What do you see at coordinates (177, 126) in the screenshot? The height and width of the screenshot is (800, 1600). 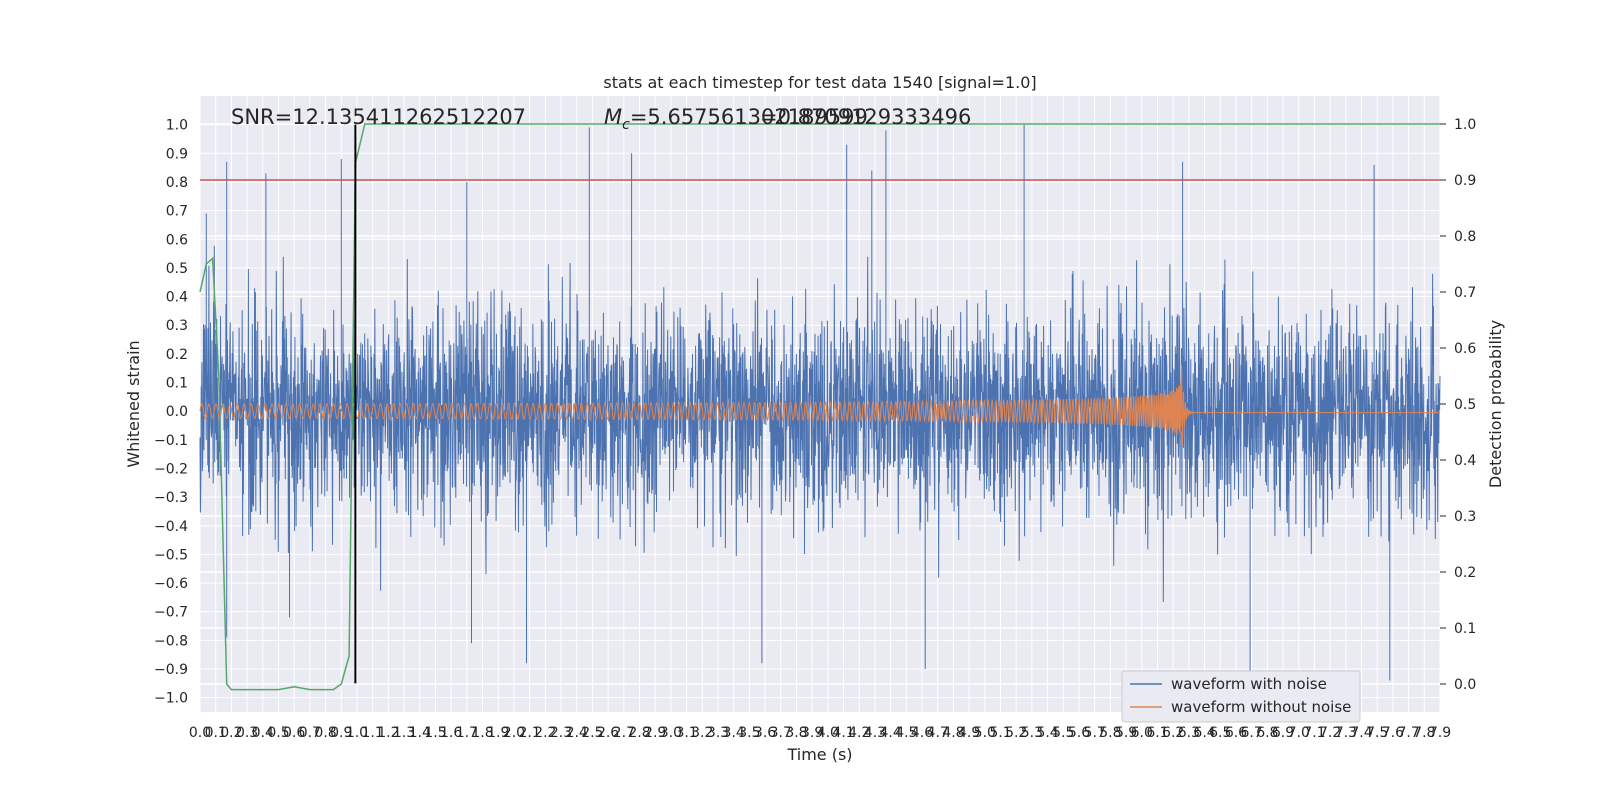 I see `y-tick-label: 1.0` at bounding box center [177, 126].